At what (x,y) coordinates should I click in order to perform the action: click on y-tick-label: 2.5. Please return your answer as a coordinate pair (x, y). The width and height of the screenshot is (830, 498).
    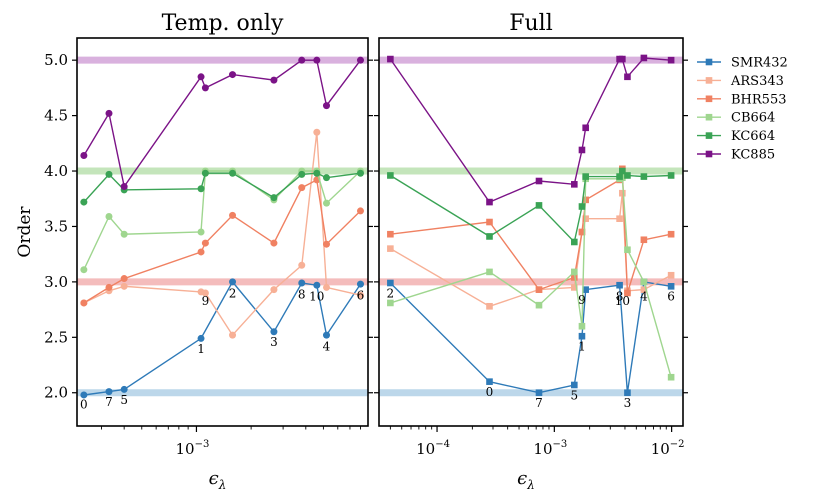
    Looking at the image, I should click on (56, 337).